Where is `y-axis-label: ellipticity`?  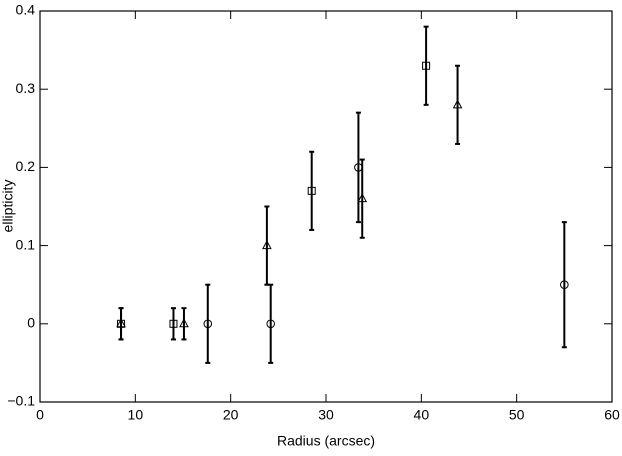 y-axis-label: ellipticity is located at coordinates (8, 206).